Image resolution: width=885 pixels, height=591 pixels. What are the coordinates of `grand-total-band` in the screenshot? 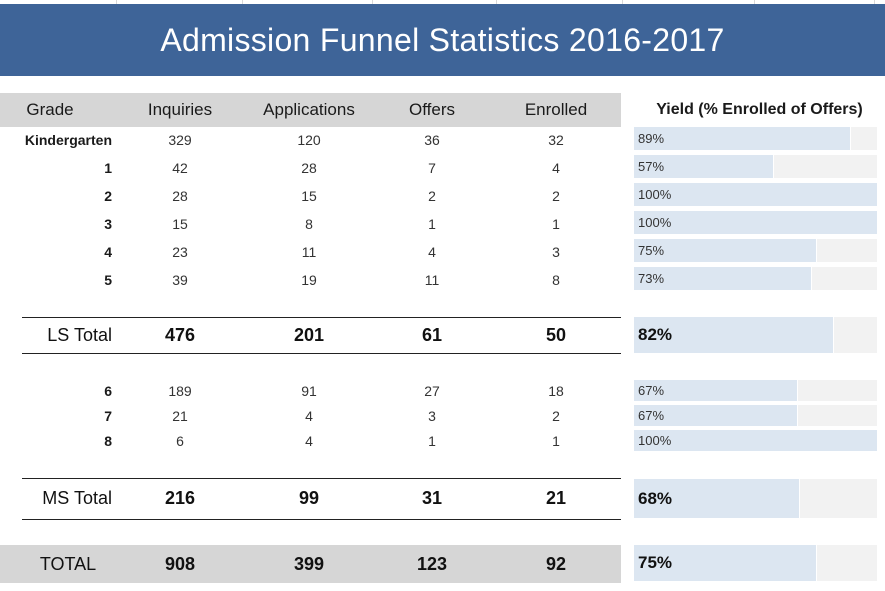 It's located at (310, 564).